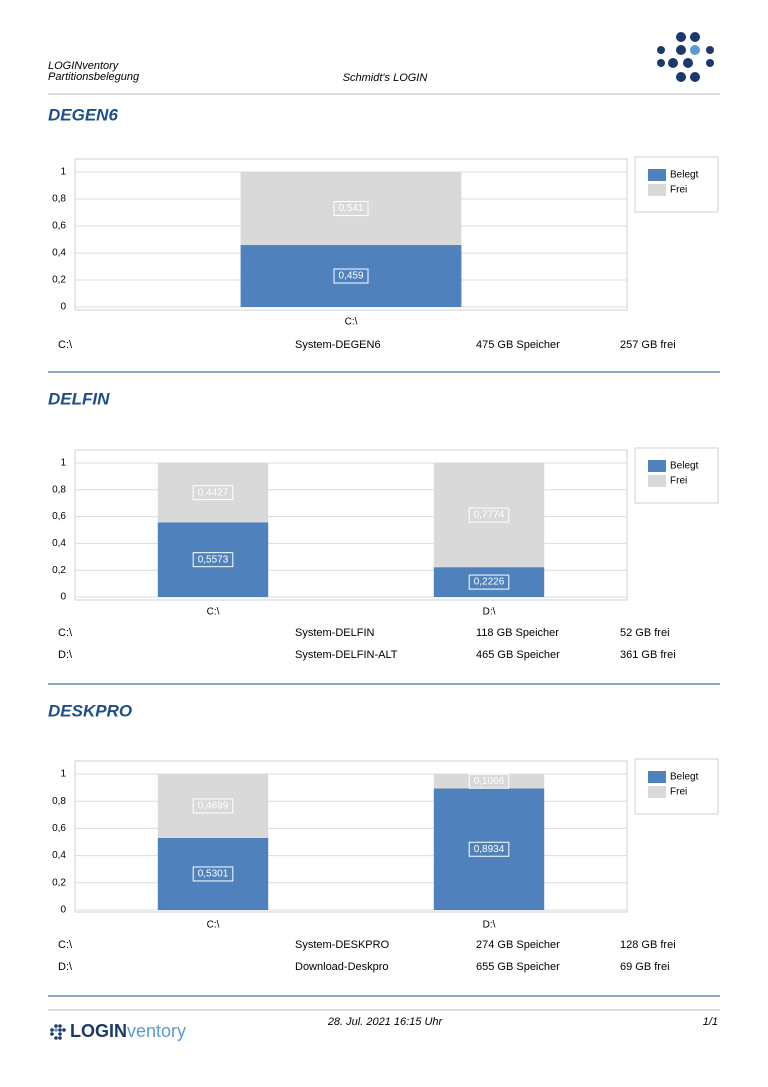 The width and height of the screenshot is (768, 1087). What do you see at coordinates (648, 345) in the screenshot?
I see `table-cell: 257 GB frei` at bounding box center [648, 345].